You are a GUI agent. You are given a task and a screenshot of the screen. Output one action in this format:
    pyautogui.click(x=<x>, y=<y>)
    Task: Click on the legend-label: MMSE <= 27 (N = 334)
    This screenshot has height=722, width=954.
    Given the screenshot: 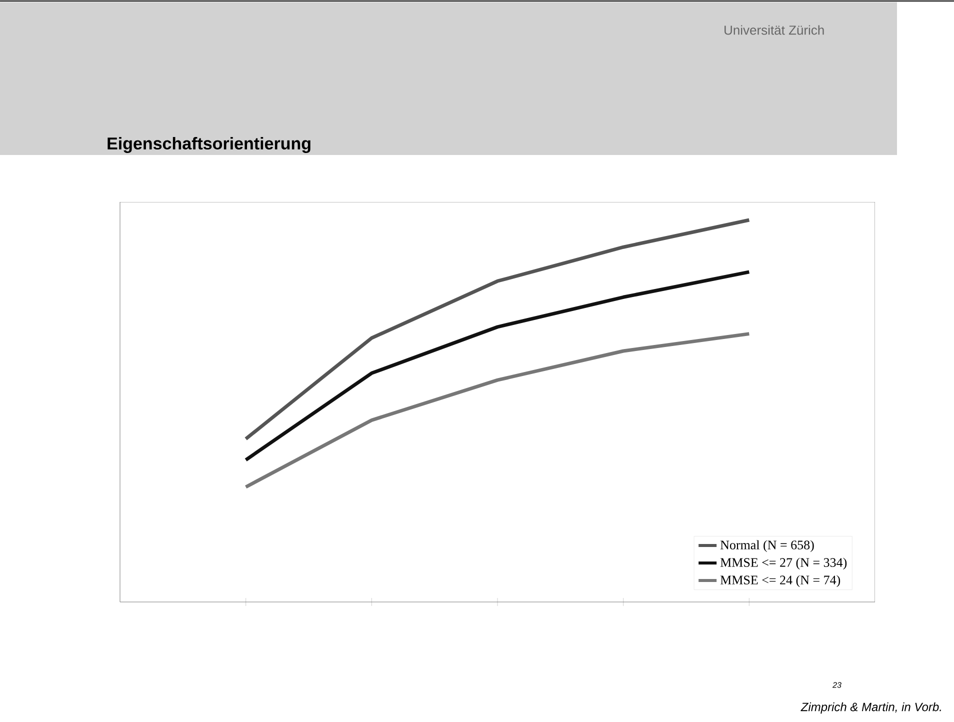 What is the action you would take?
    pyautogui.click(x=783, y=564)
    